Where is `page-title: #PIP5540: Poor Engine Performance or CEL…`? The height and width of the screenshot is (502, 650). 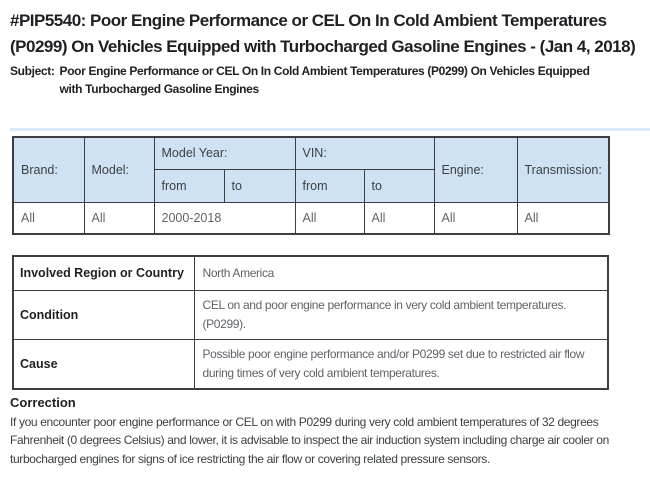
page-title: #PIP5540: Poor Engine Performance or CEL… is located at coordinates (323, 33).